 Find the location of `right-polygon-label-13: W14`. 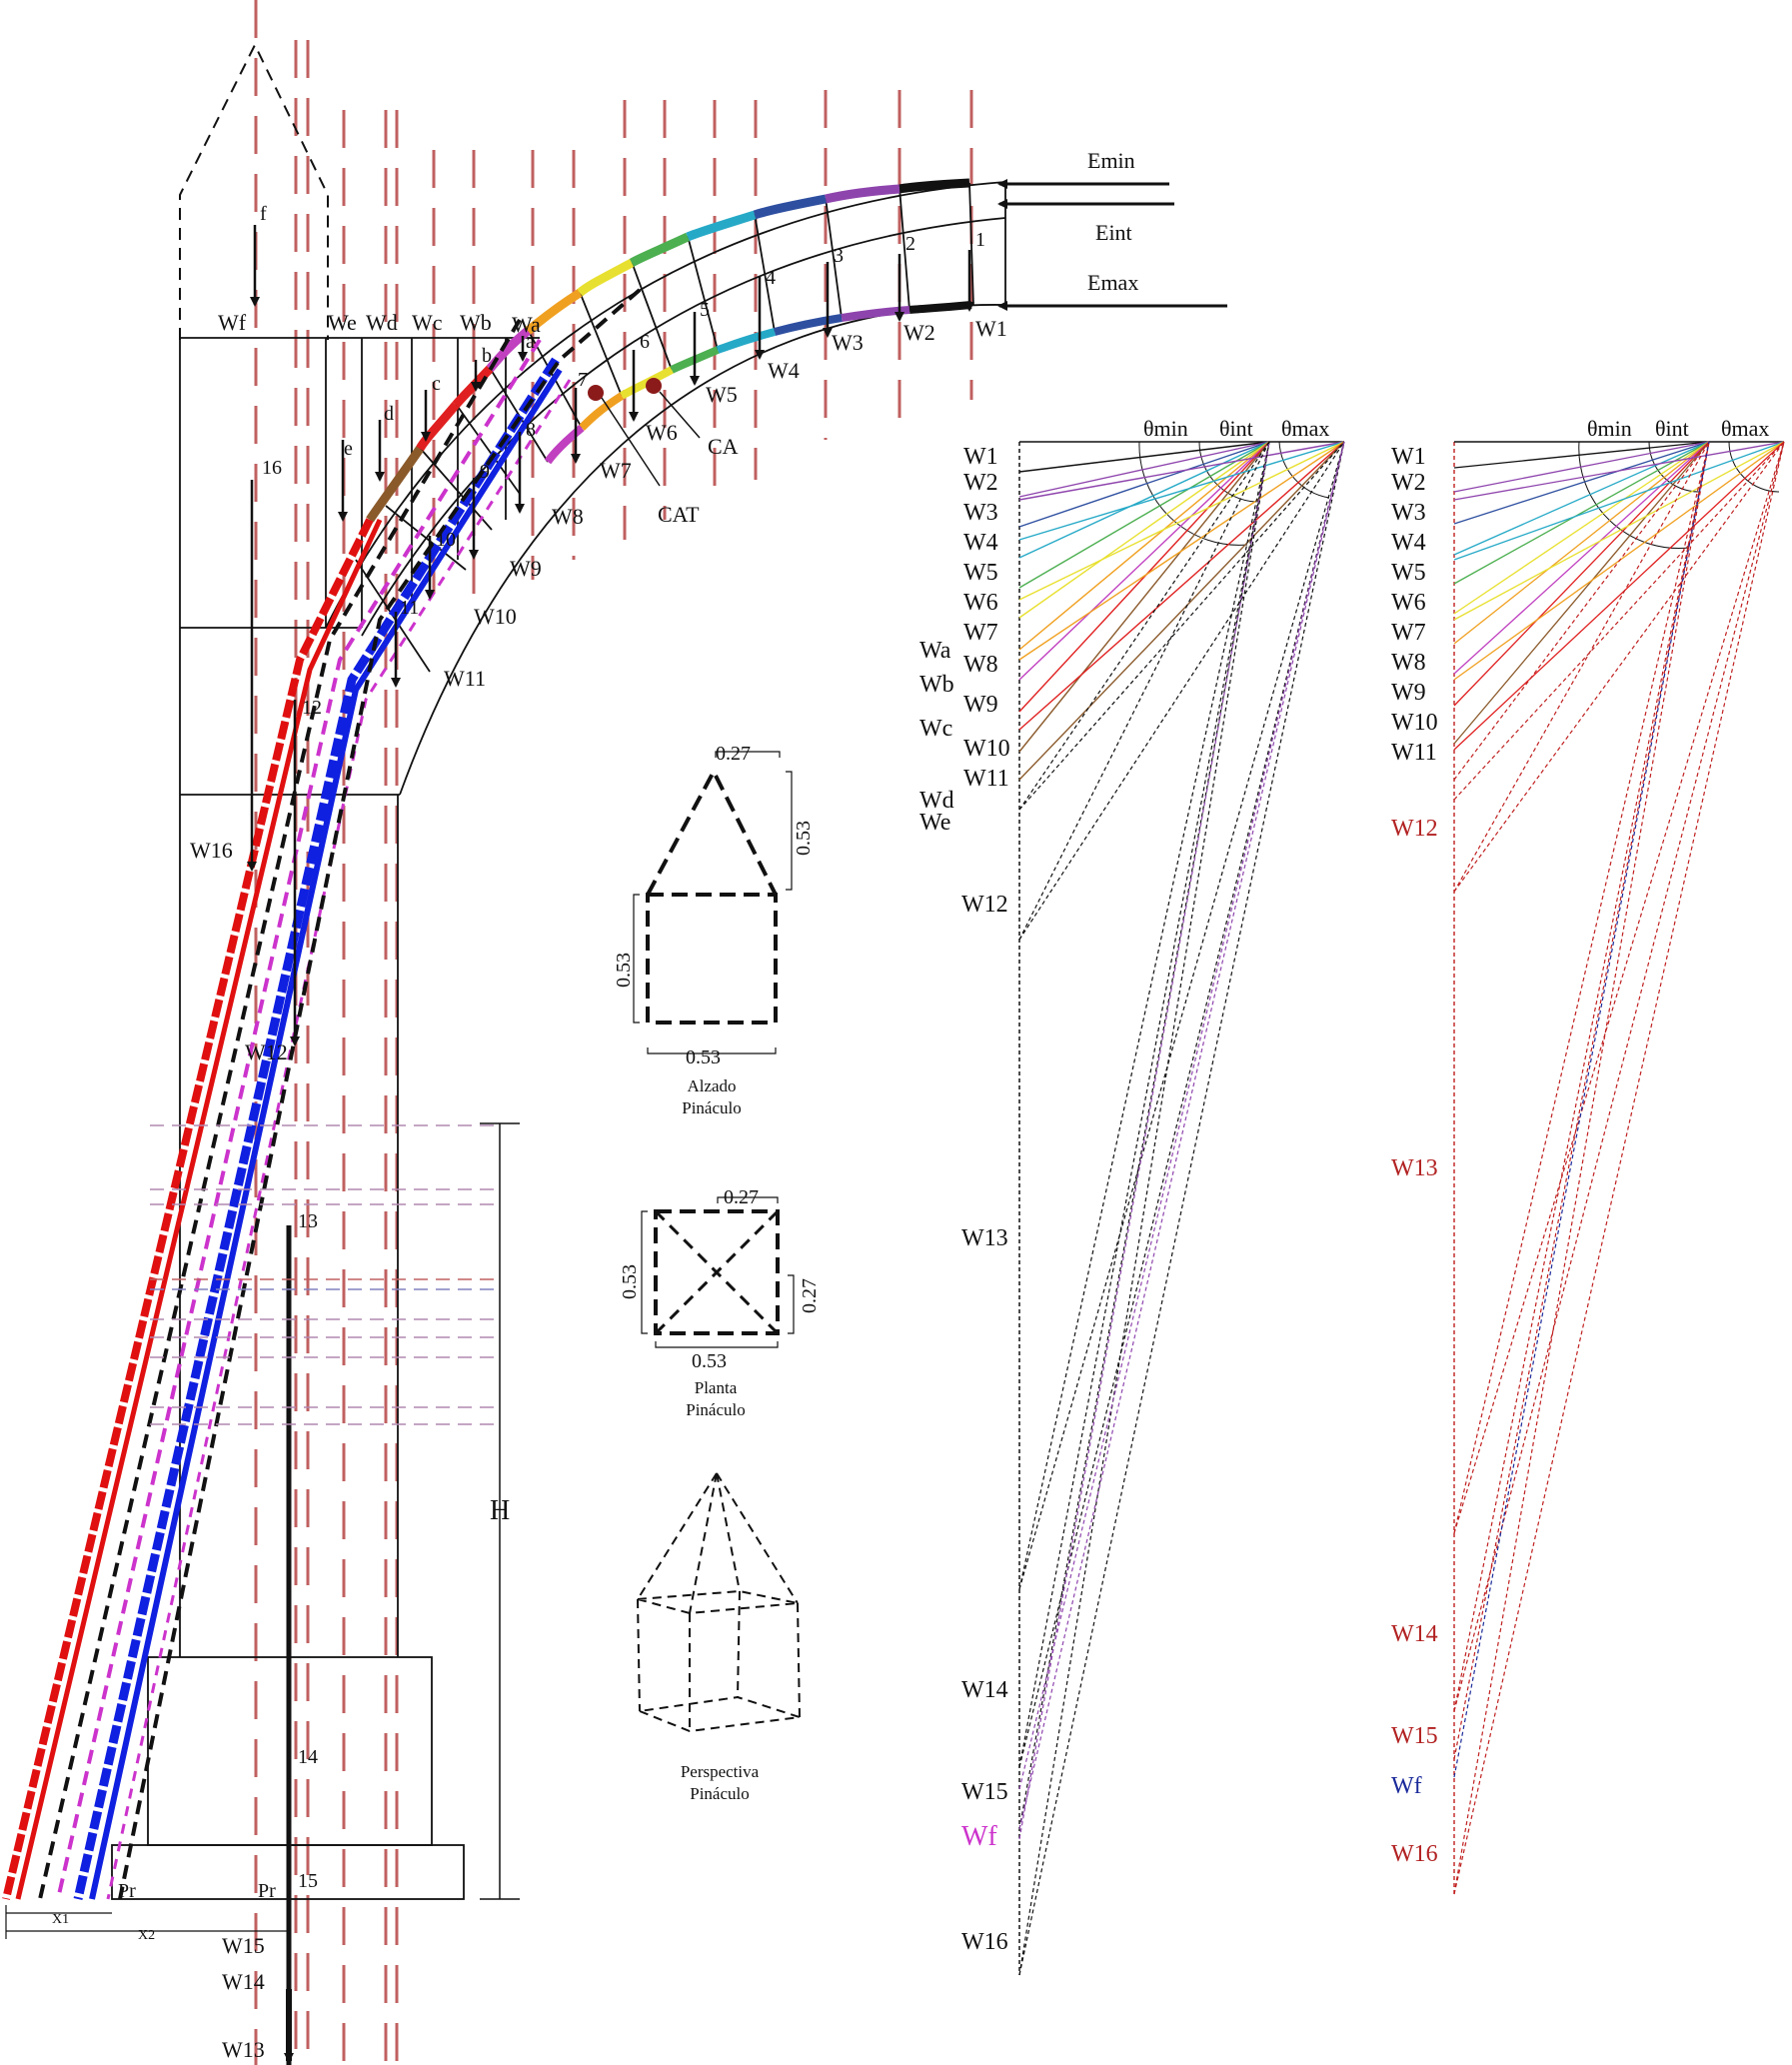

right-polygon-label-13: W14 is located at coordinates (1415, 1634).